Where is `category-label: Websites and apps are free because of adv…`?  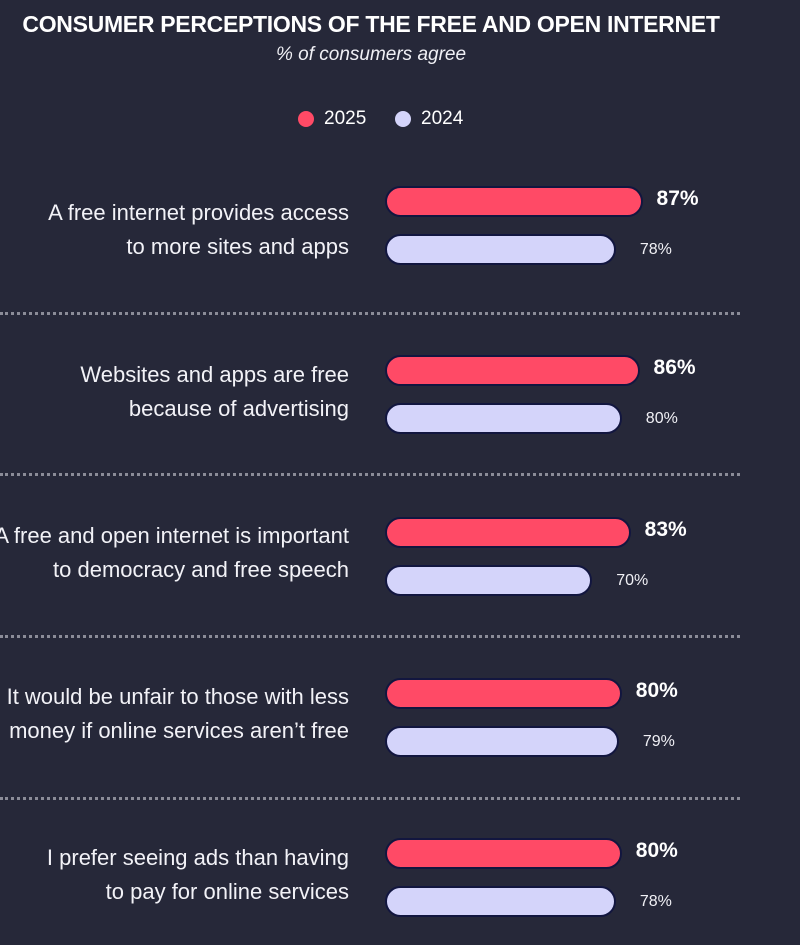
category-label: Websites and apps are free because of adv… is located at coordinates (174, 392).